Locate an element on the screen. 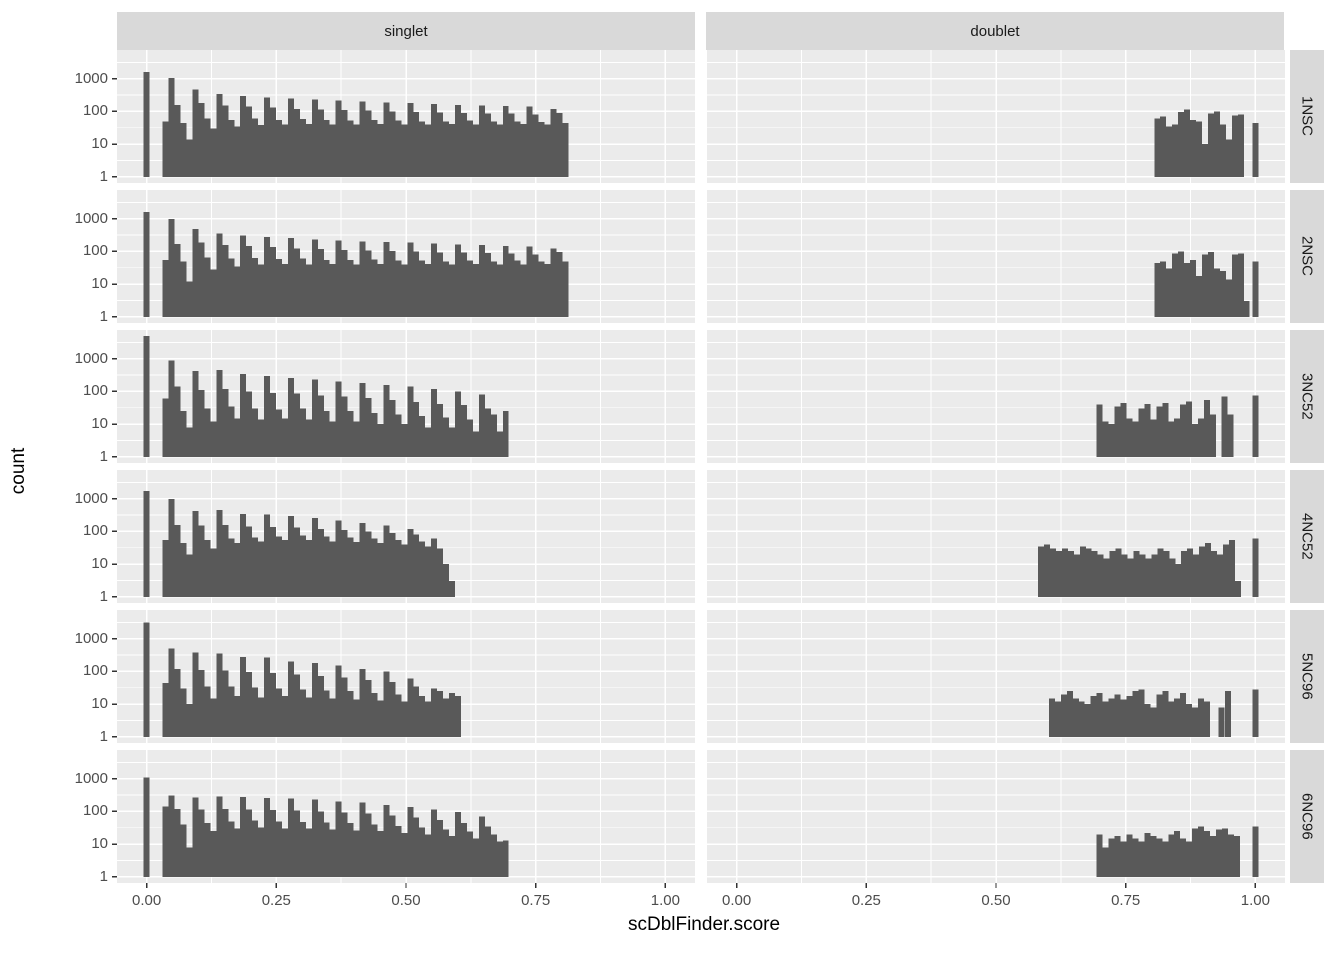  x-tick-label: 0.50 is located at coordinates (996, 900).